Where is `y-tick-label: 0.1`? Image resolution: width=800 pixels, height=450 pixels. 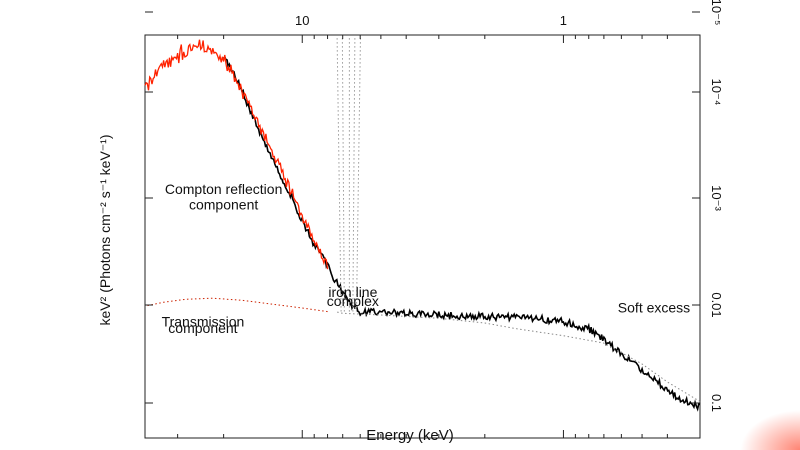 y-tick-label: 0.1 is located at coordinates (716, 403).